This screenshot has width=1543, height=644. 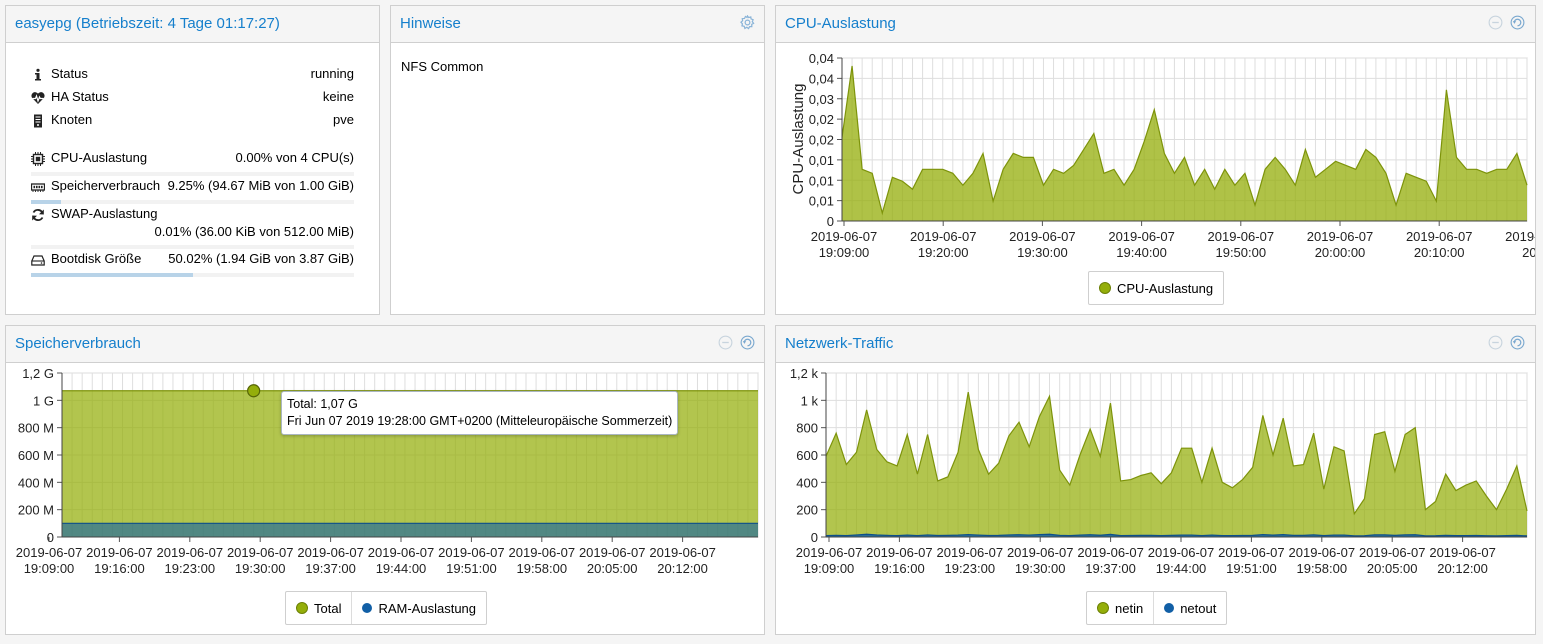 What do you see at coordinates (46, 202) in the screenshot?
I see `memory-usage-bar-fill` at bounding box center [46, 202].